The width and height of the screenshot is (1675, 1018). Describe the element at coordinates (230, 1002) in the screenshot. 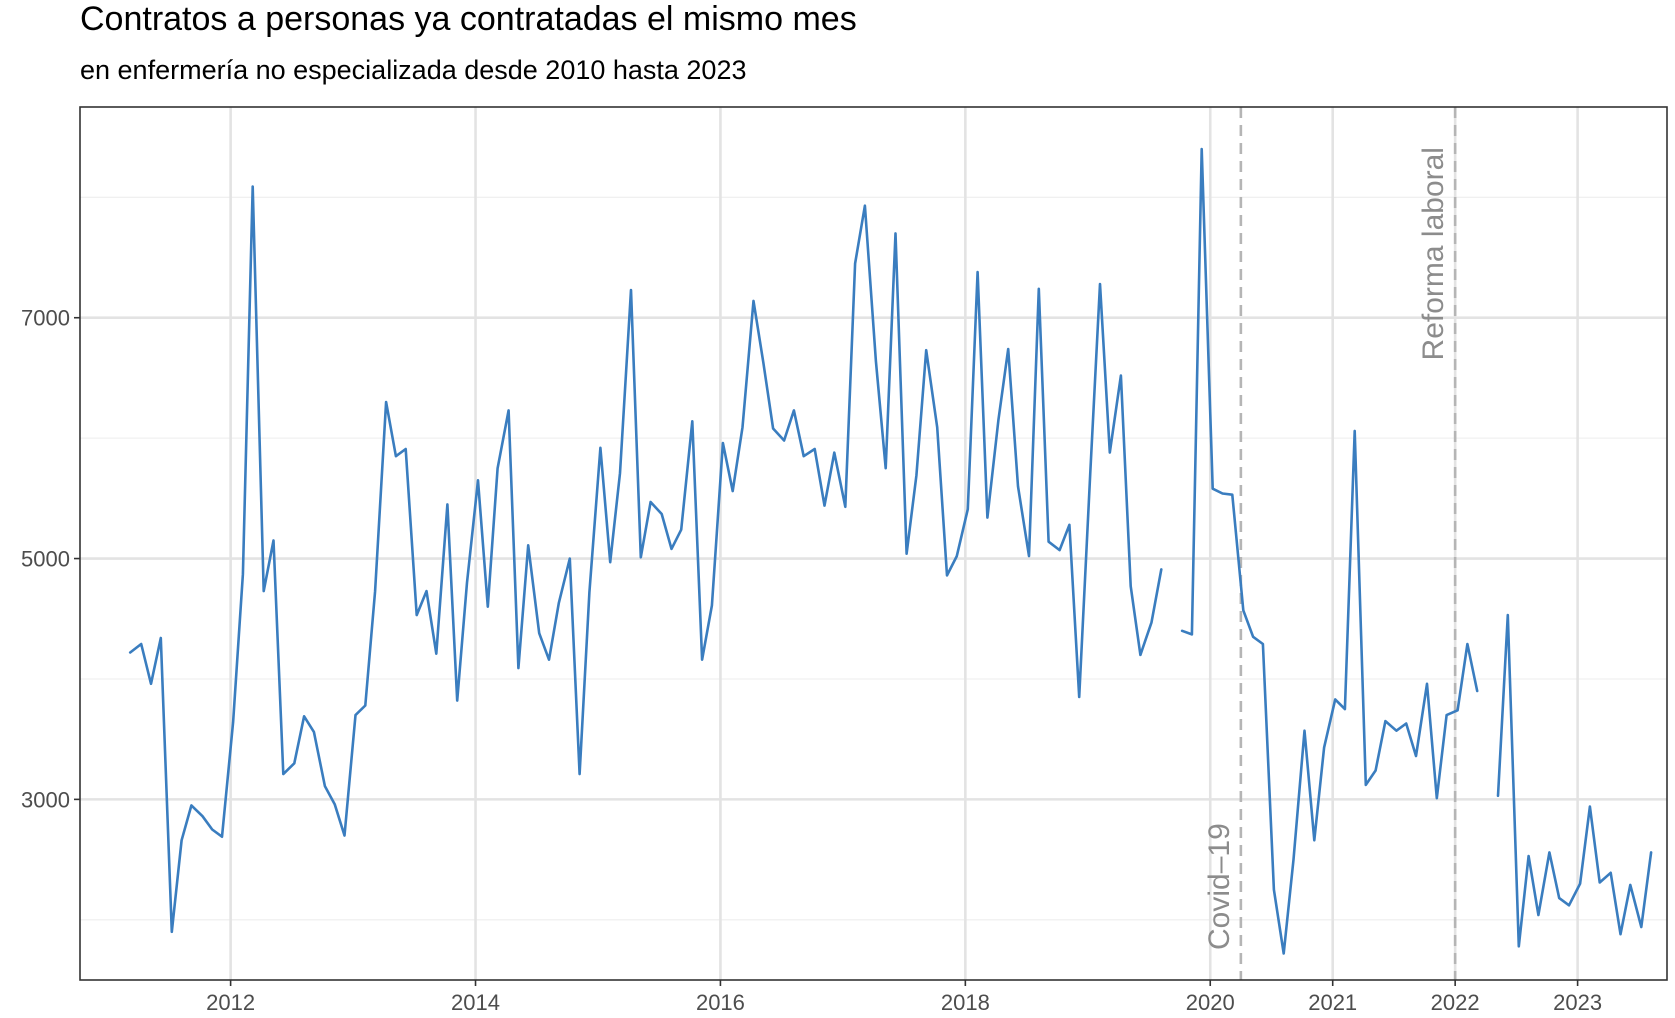

I see `x-tick-label: 2012` at that location.